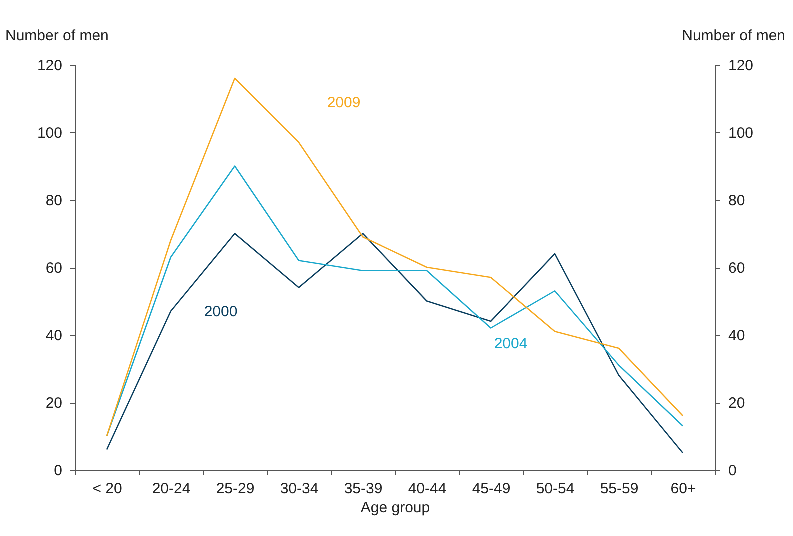 Image resolution: width=793 pixels, height=536 pixels. What do you see at coordinates (737, 268) in the screenshot?
I see `y2-tick-label: 60` at bounding box center [737, 268].